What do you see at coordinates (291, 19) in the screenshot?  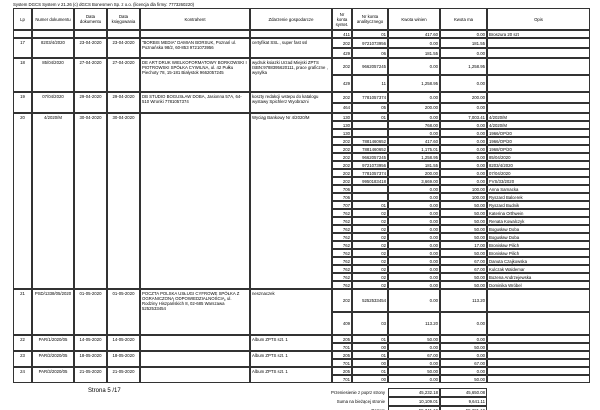 I see `column-header: Zdarzenie gospodarcze` at bounding box center [291, 19].